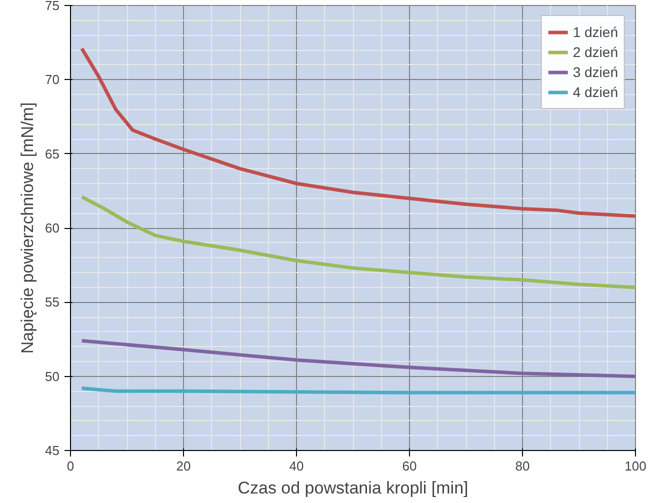 This screenshot has height=503, width=656. I want to click on y-tick-label: 75, so click(52, 6).